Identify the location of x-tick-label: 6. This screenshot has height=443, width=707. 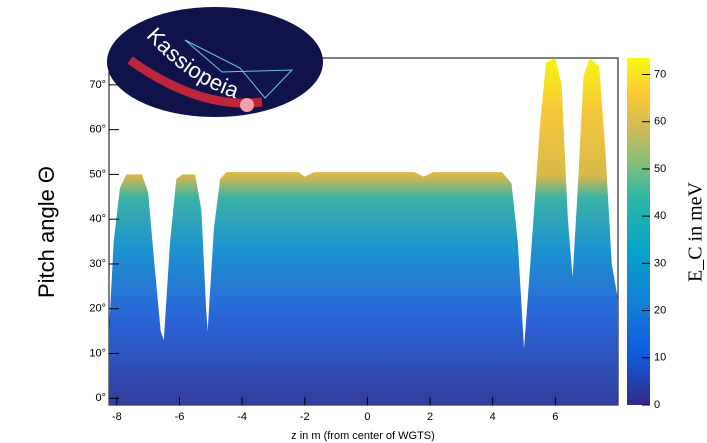
(555, 417).